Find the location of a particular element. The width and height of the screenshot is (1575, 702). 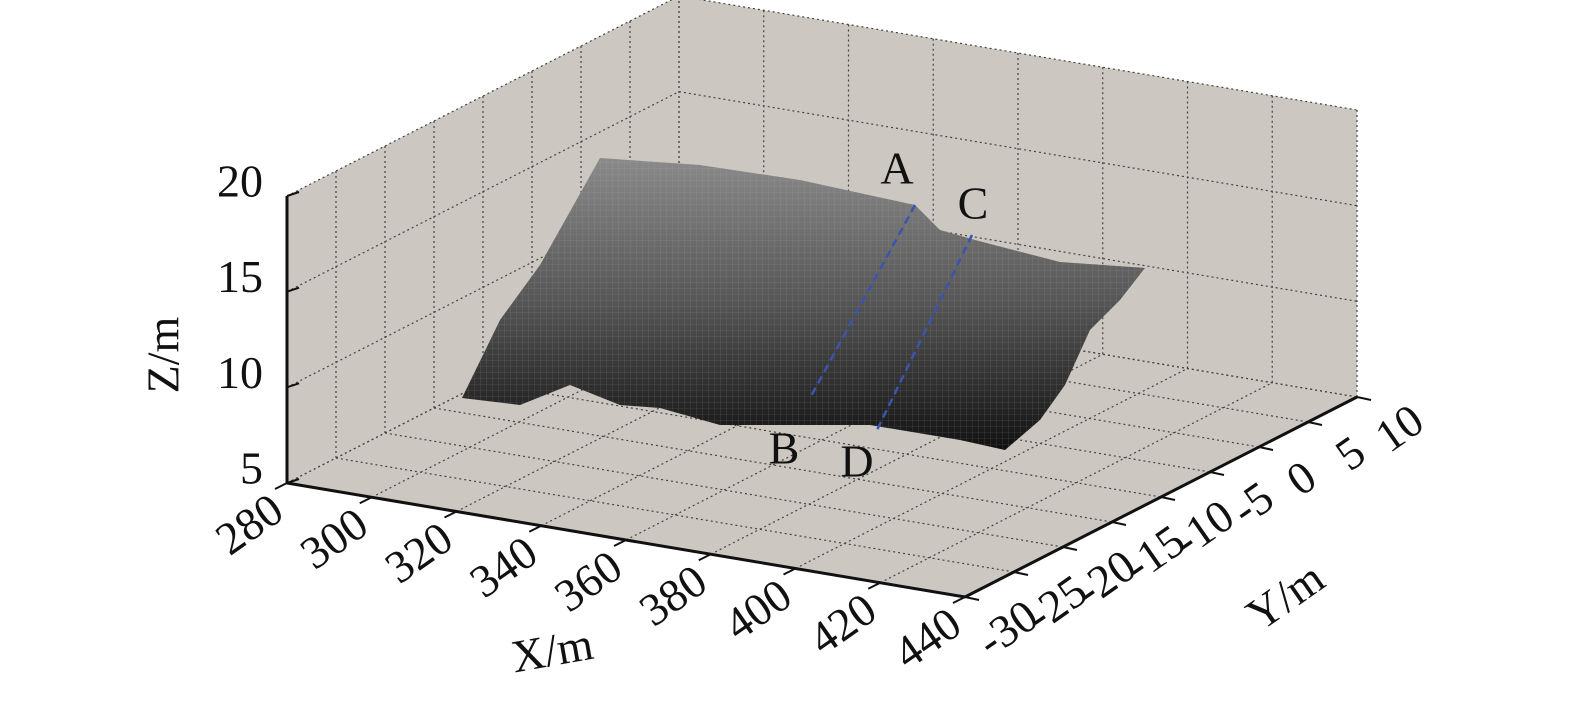

y-tick-label: 10 is located at coordinates (1399, 428).